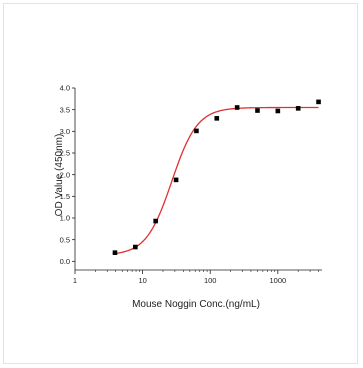  I want to click on y-tick-label: 2.0, so click(65, 174).